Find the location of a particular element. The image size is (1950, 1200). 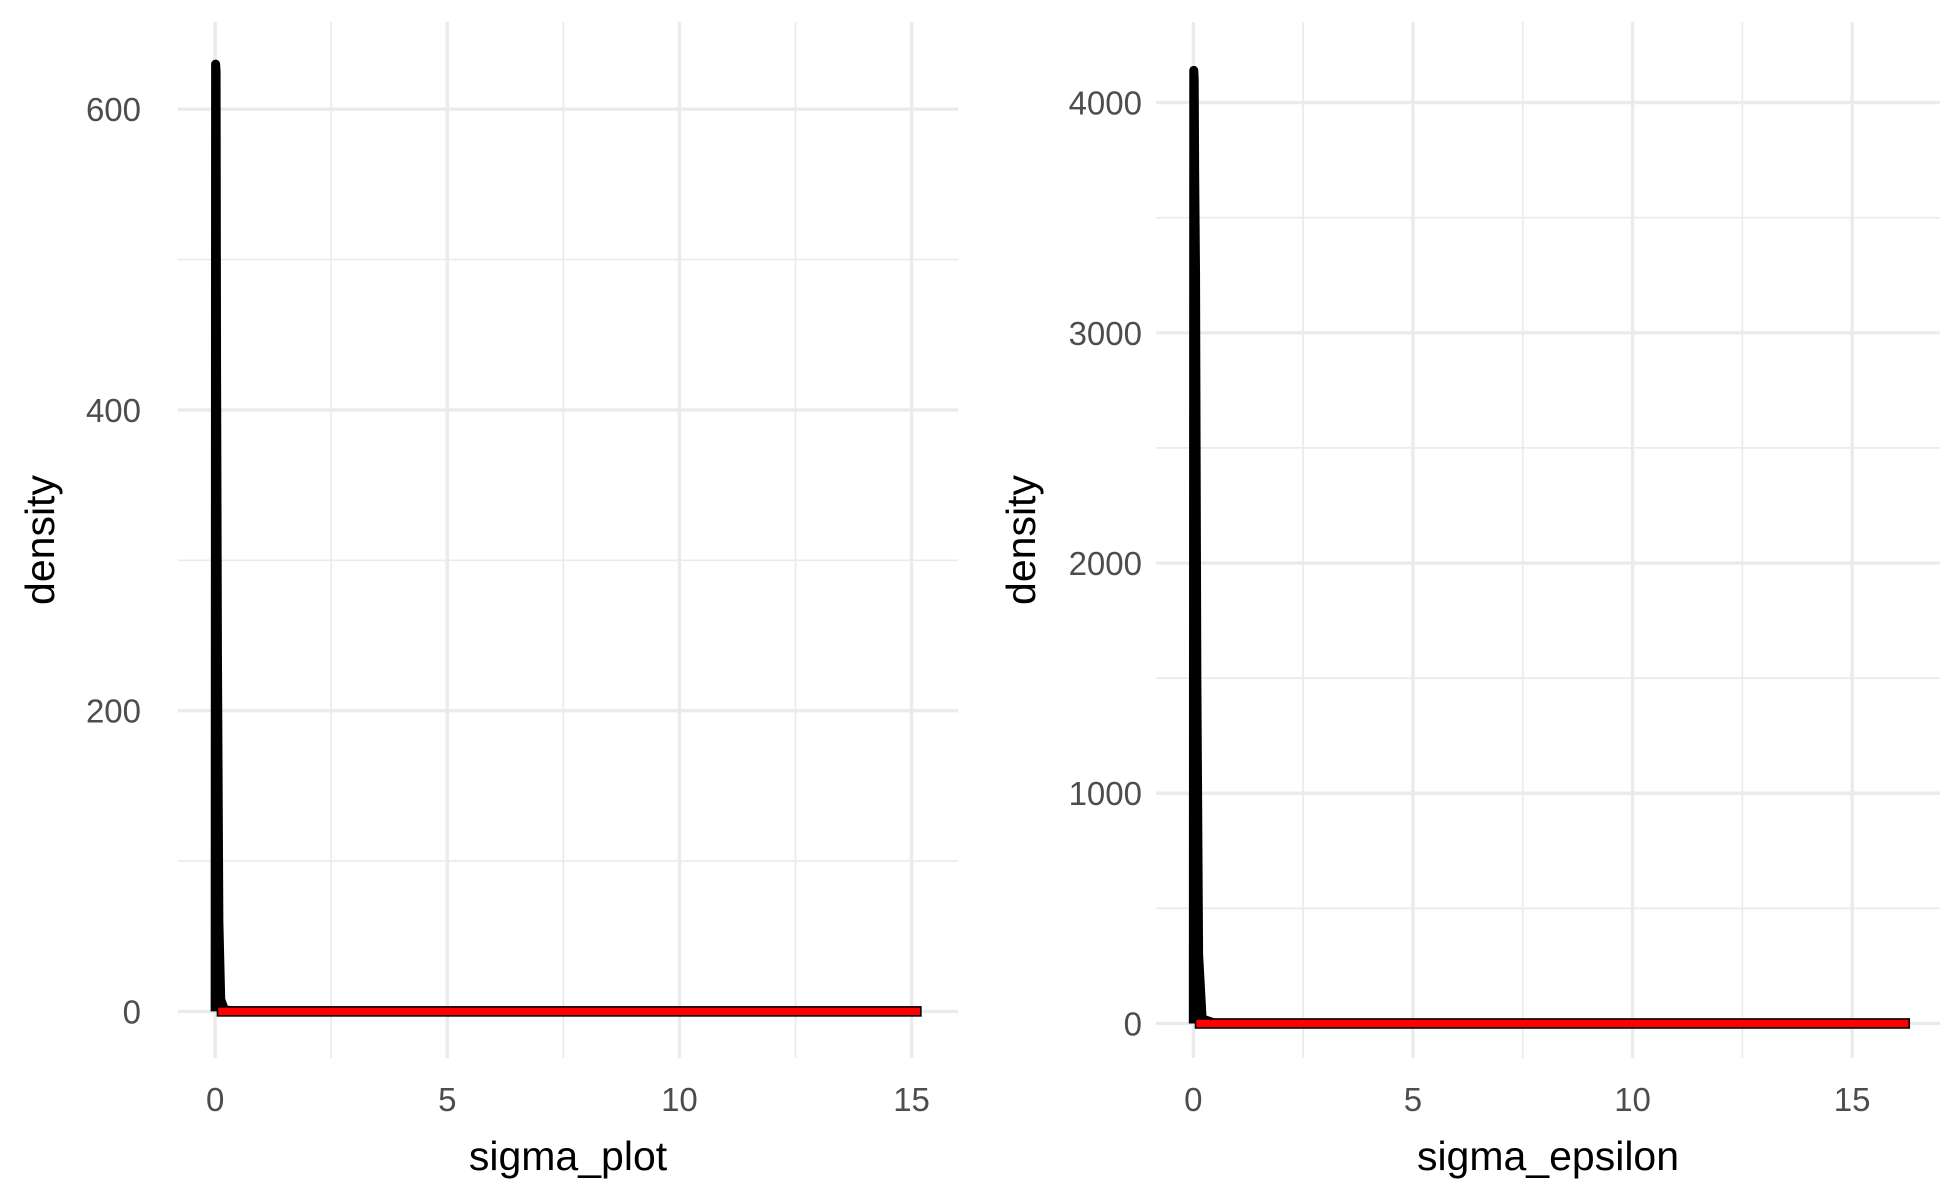

y-tick-label: 200 is located at coordinates (113, 711).